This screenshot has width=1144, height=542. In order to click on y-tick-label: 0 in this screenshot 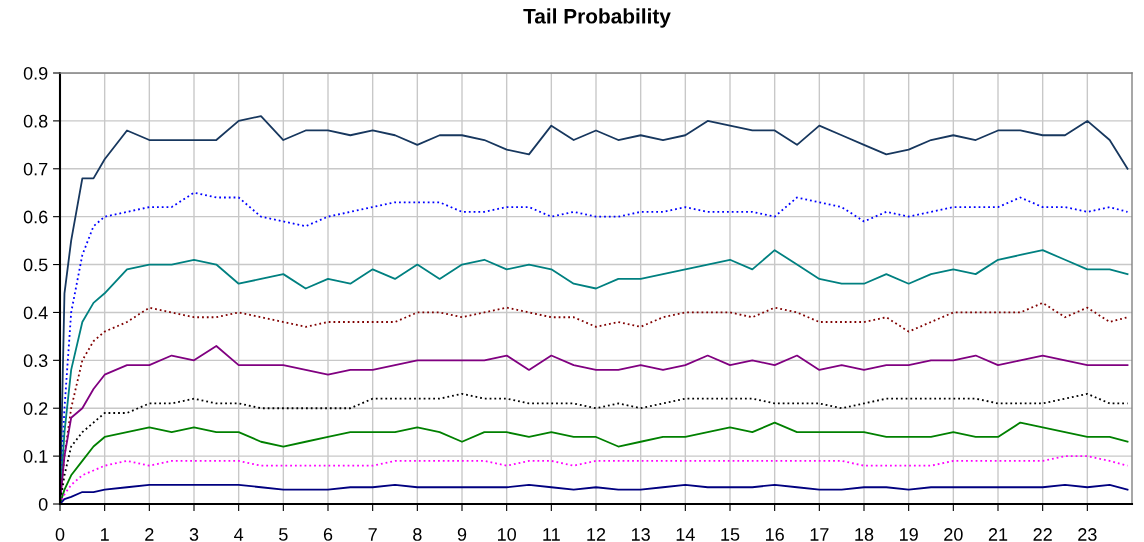, I will do `click(43, 504)`.